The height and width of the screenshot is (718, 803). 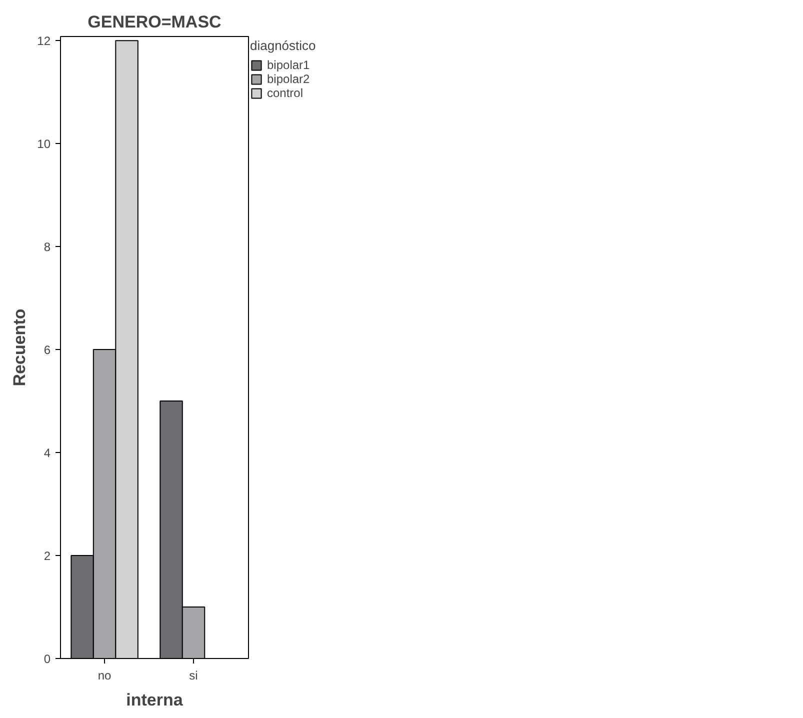 What do you see at coordinates (47, 659) in the screenshot?
I see `y-tick-label: 0` at bounding box center [47, 659].